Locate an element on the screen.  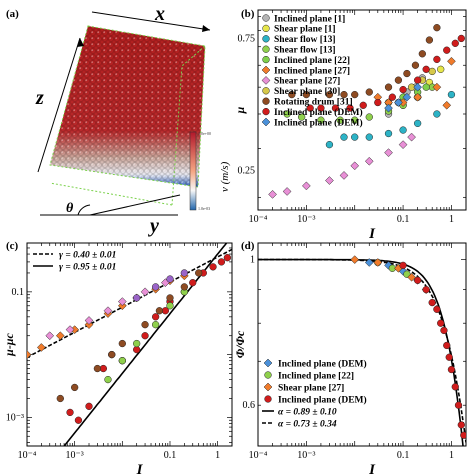
y-tick-label: 0.6 is located at coordinates (249, 405).